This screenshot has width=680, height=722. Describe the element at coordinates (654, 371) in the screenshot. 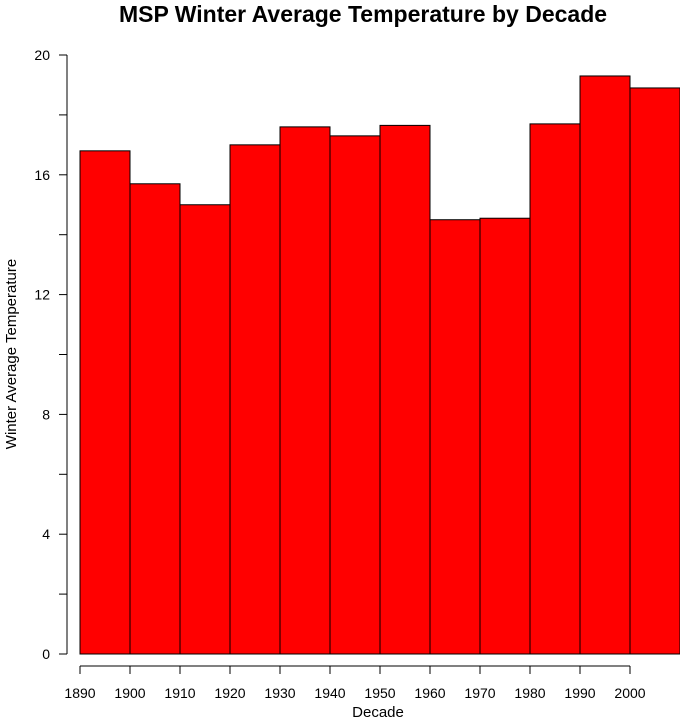

I see `bar-2000` at that location.